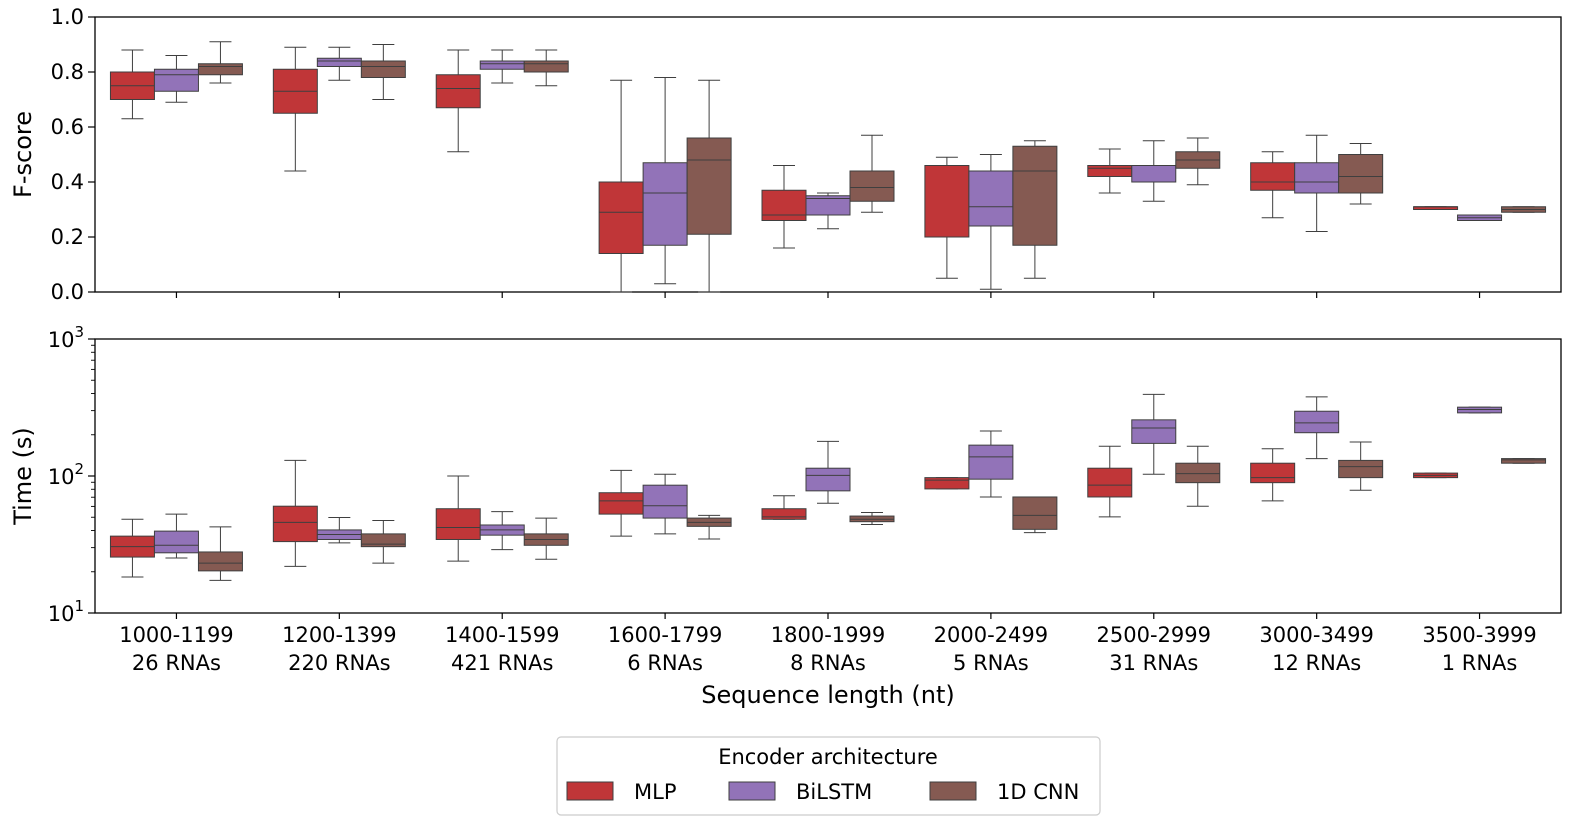  I want to click on fscore-y-tick-label: 0.6, so click(67, 127).